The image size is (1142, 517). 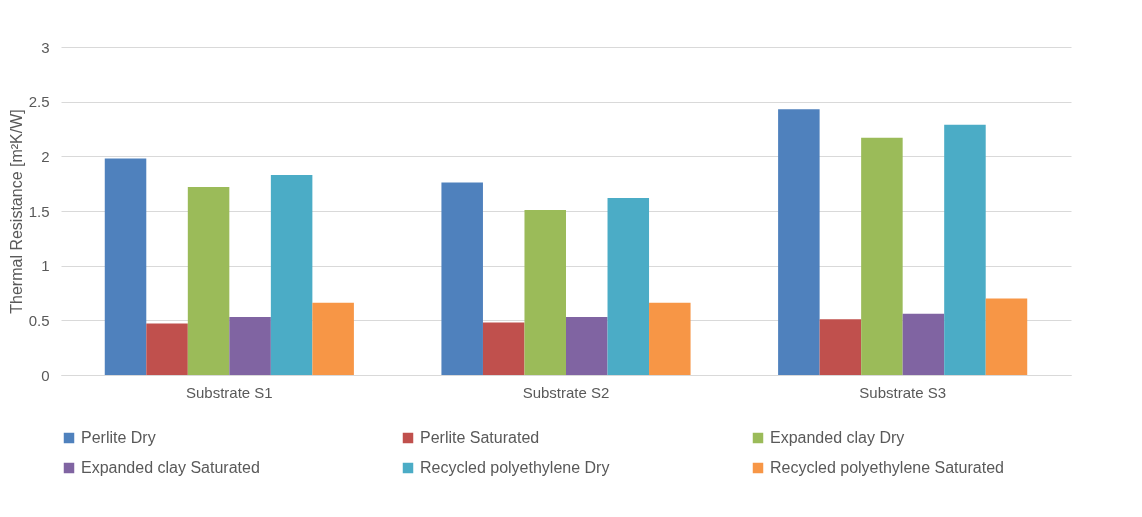 What do you see at coordinates (45, 156) in the screenshot?
I see `y-tick-label: 2` at bounding box center [45, 156].